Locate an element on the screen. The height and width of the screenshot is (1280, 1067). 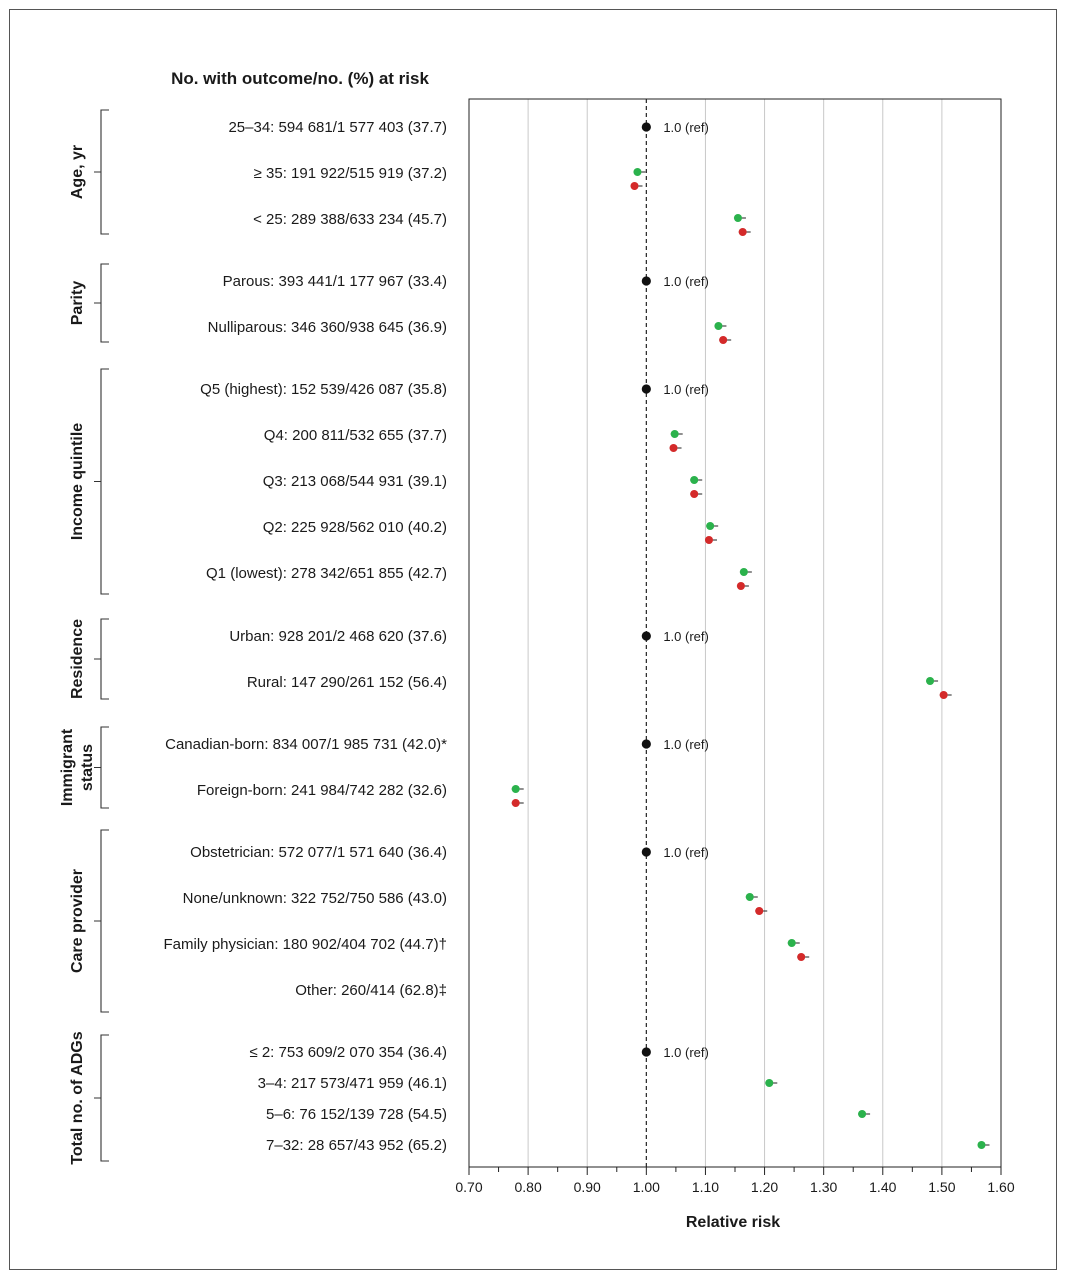
x-tick-label: 1.30 is located at coordinates (823, 1187).